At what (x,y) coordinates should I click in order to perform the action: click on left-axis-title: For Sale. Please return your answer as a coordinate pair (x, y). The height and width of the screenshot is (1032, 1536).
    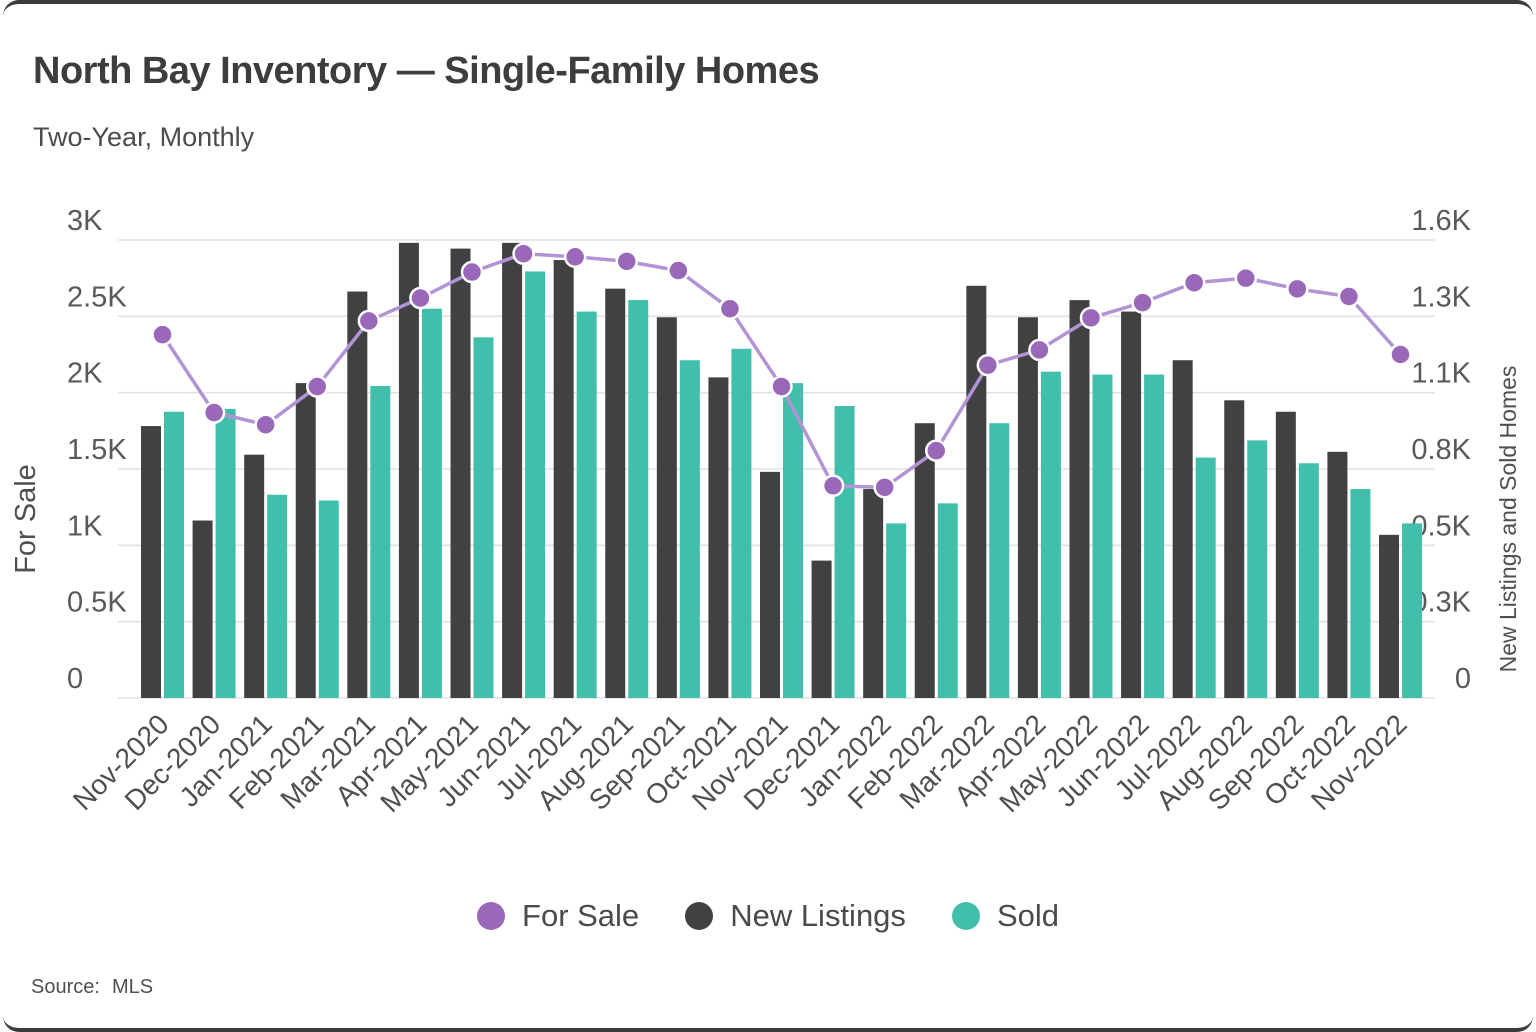
    Looking at the image, I should click on (26, 519).